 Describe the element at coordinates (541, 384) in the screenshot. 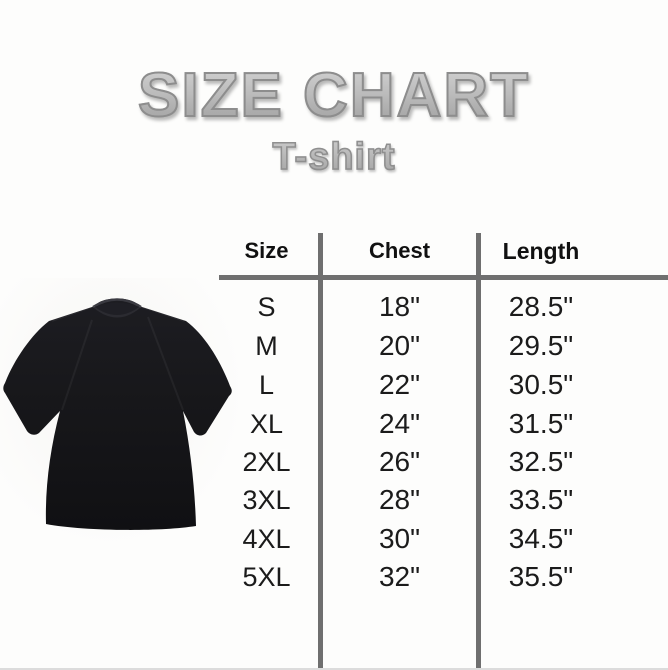

I see `length-value: 30.5"` at that location.